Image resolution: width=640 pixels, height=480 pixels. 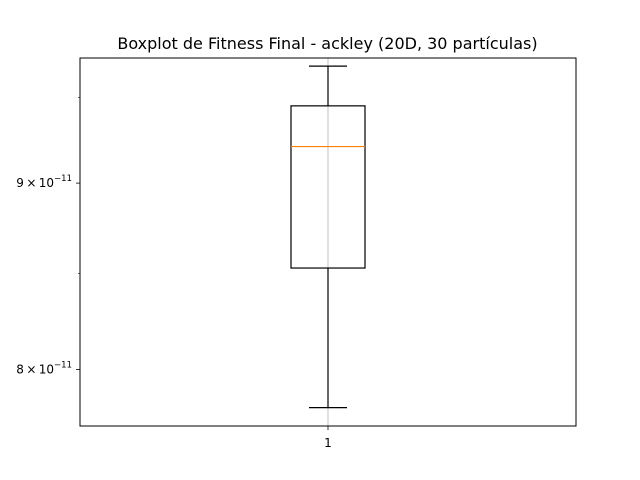 I want to click on y-tick-label: 9 × 10⁻¹¹, so click(x=44, y=182).